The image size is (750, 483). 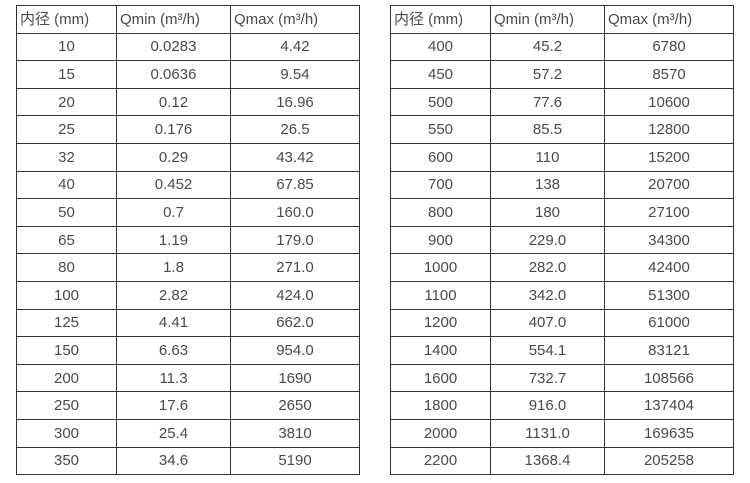 I want to click on table-row: 450 57.2 8570, so click(x=562, y=74).